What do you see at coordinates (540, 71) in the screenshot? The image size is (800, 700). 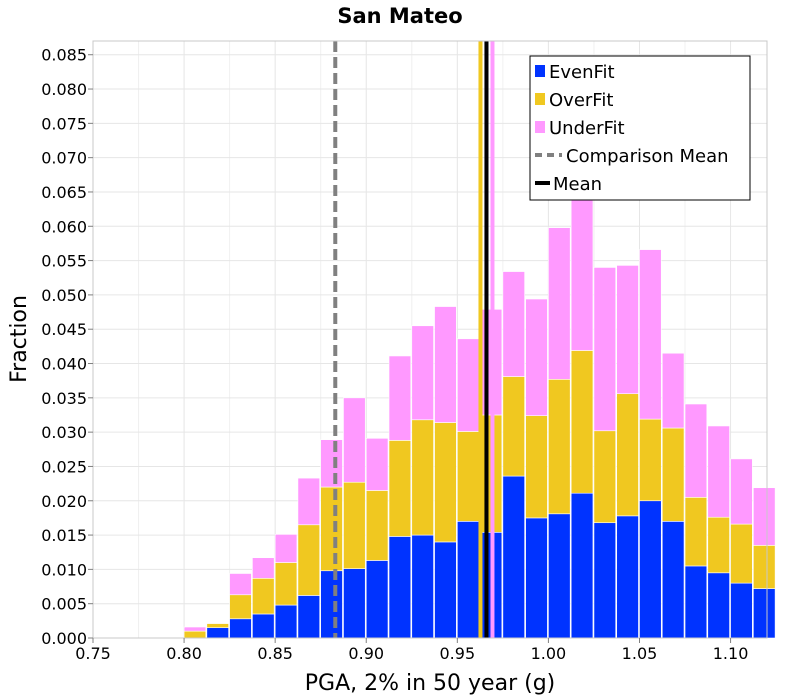 I see `legend-swatch-evenfit` at bounding box center [540, 71].